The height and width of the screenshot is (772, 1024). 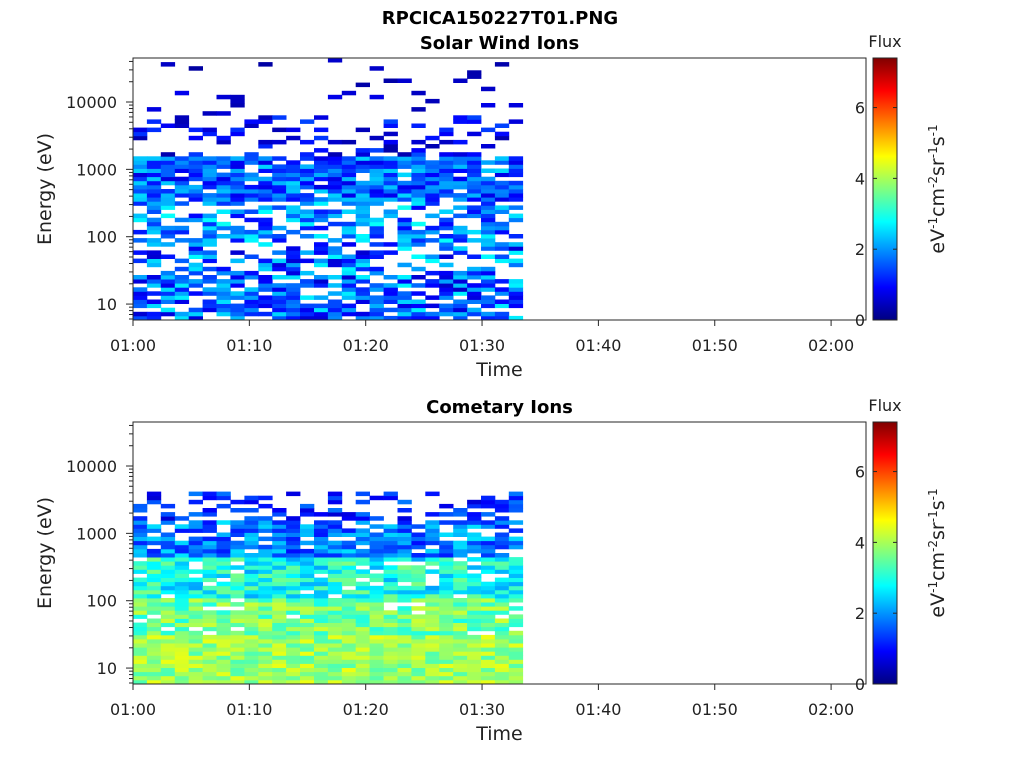 What do you see at coordinates (860, 320) in the screenshot?
I see `colorbar-tick-label: 0` at bounding box center [860, 320].